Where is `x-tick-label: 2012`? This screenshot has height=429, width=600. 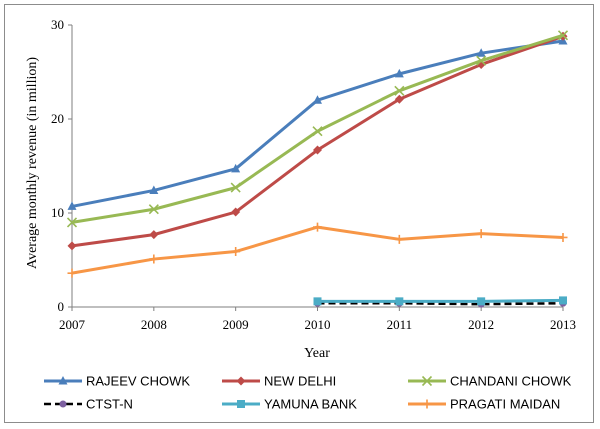 x-tick-label: 2012 is located at coordinates (481, 324).